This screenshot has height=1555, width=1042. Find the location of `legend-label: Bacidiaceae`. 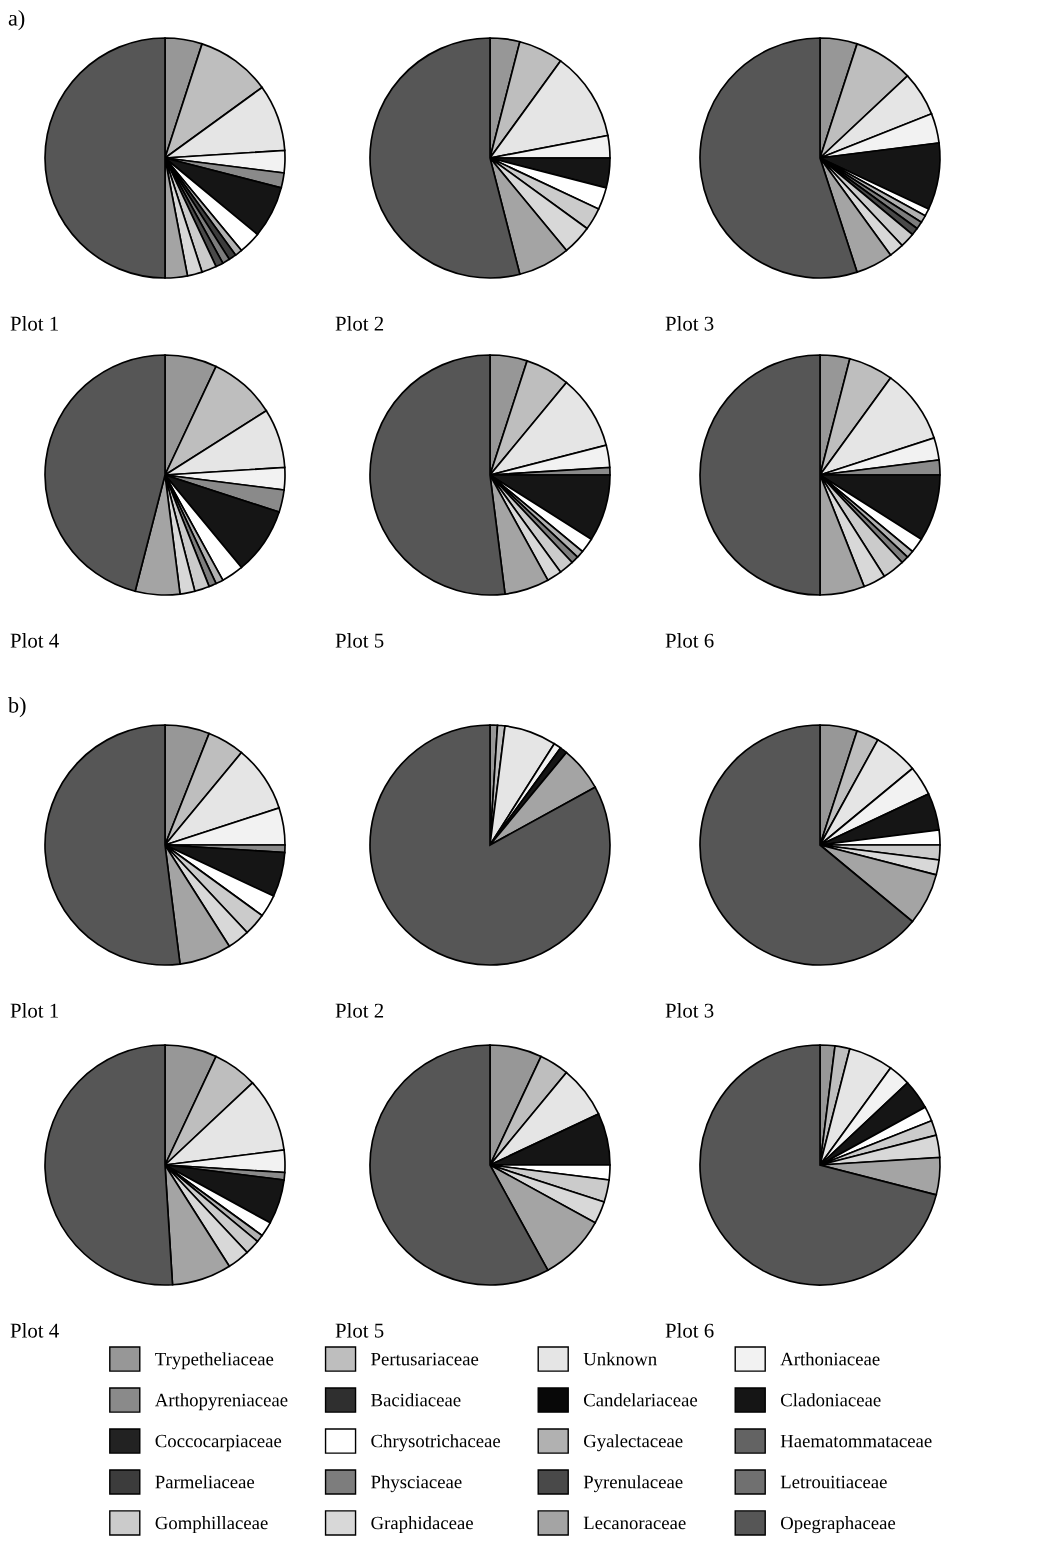

legend-label: Bacidiaceae is located at coordinates (416, 1400).